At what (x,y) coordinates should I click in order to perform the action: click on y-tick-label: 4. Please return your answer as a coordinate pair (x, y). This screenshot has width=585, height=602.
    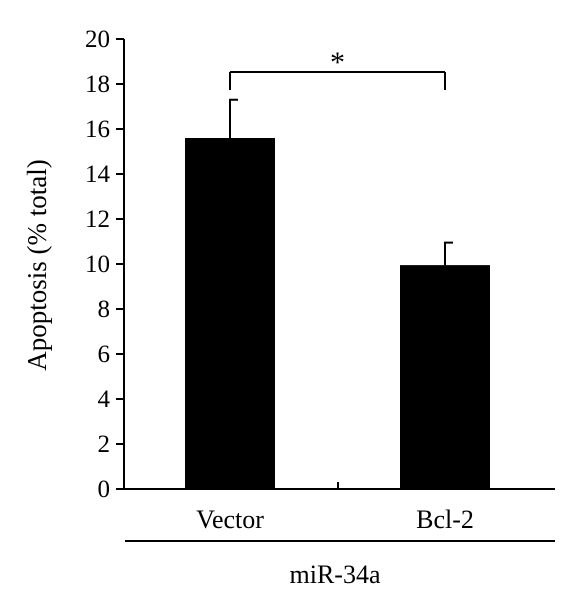
    Looking at the image, I should click on (104, 399).